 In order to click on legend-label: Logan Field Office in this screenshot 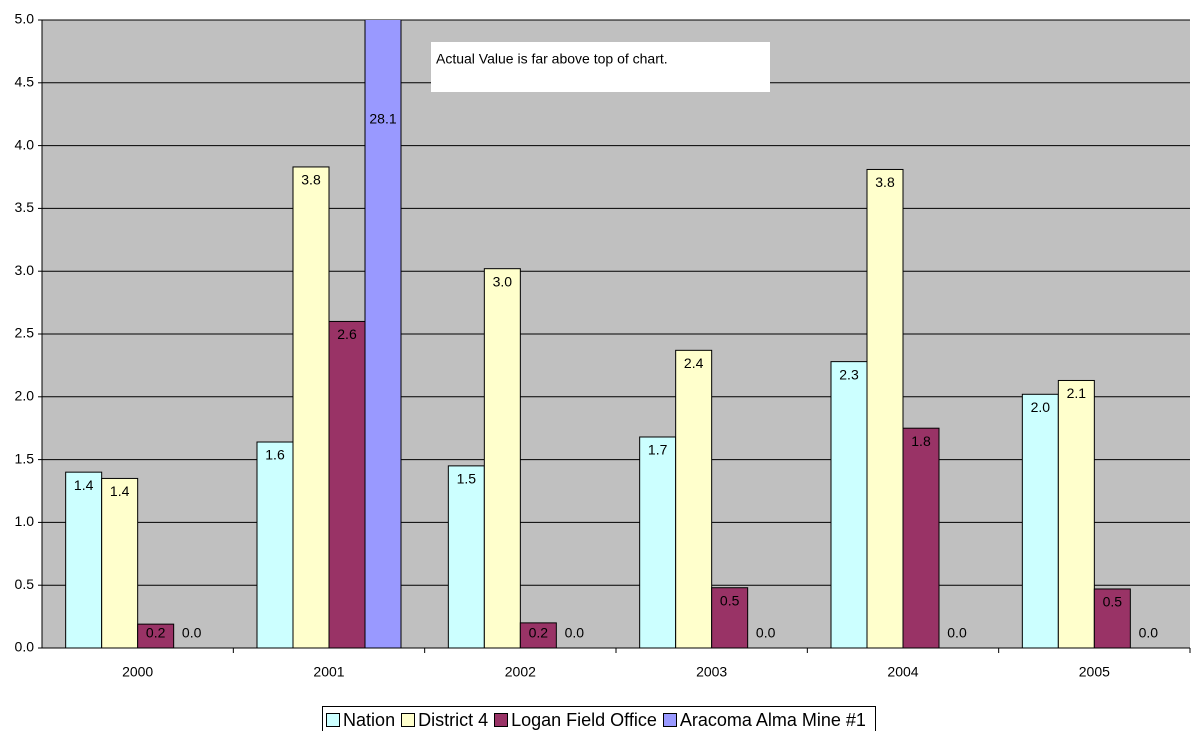, I will do `click(584, 719)`.